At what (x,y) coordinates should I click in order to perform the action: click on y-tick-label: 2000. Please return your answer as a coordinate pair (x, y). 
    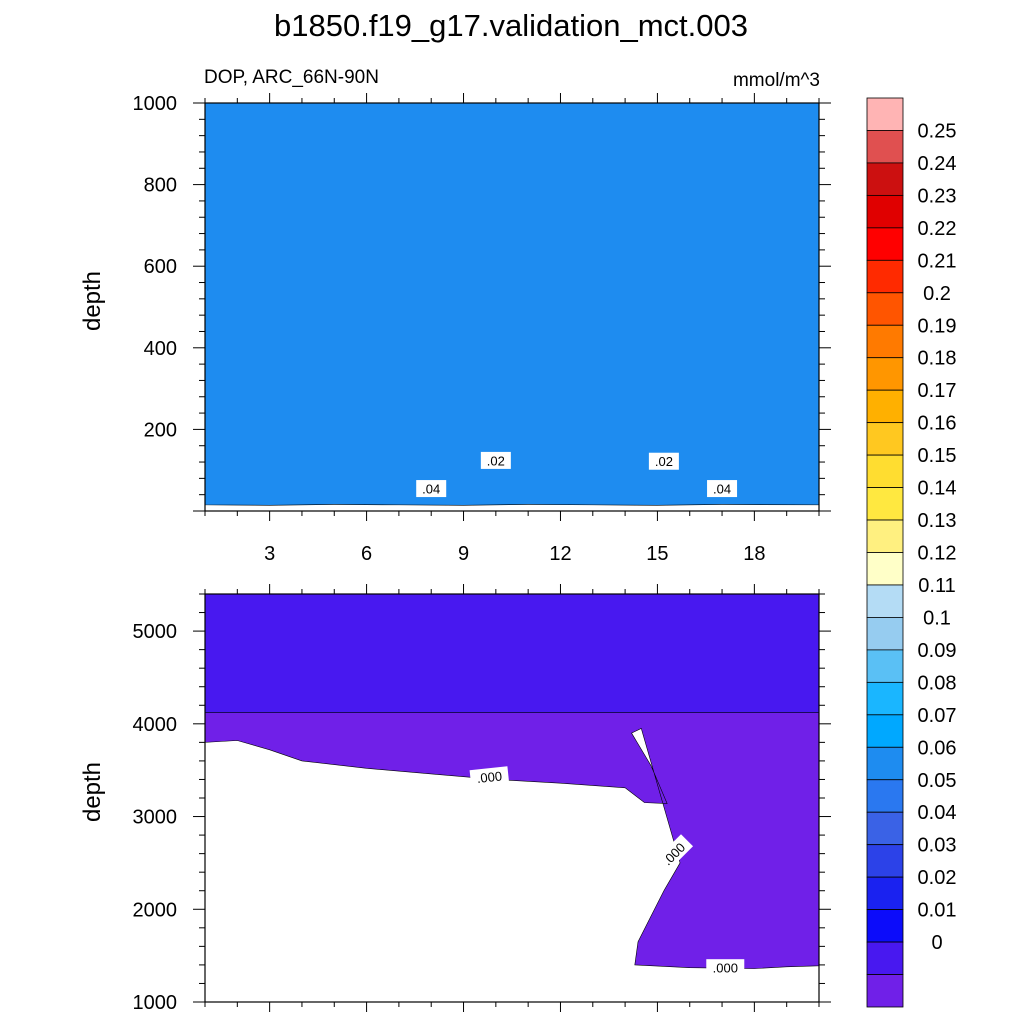
    Looking at the image, I should click on (155, 910).